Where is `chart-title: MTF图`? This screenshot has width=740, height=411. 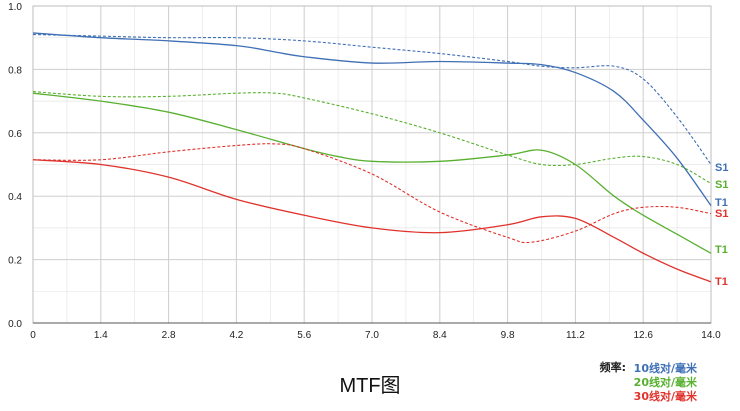
chart-title: MTF图 is located at coordinates (369, 386).